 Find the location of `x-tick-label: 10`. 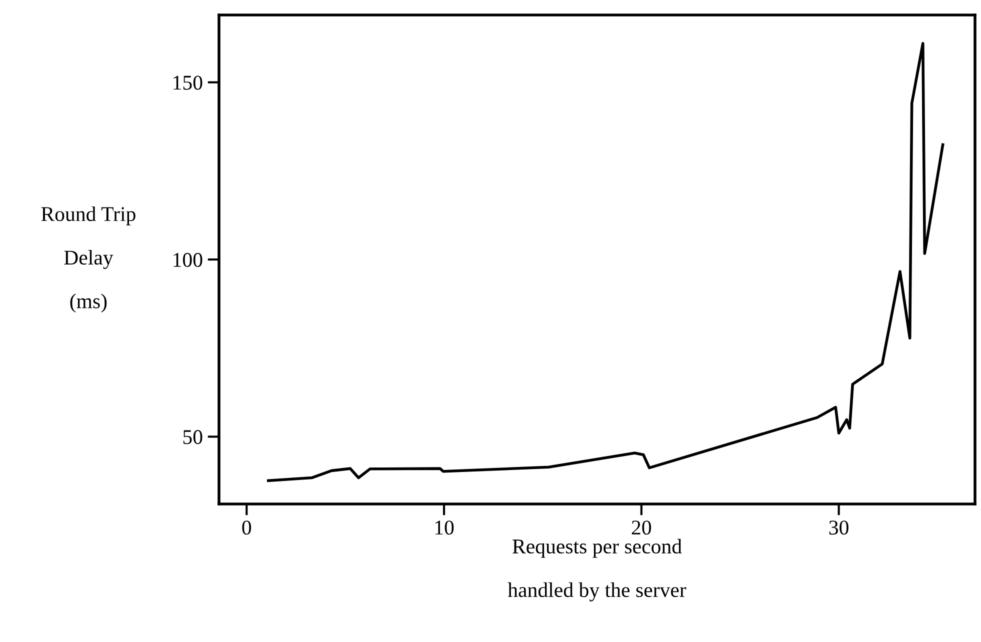

x-tick-label: 10 is located at coordinates (444, 527).